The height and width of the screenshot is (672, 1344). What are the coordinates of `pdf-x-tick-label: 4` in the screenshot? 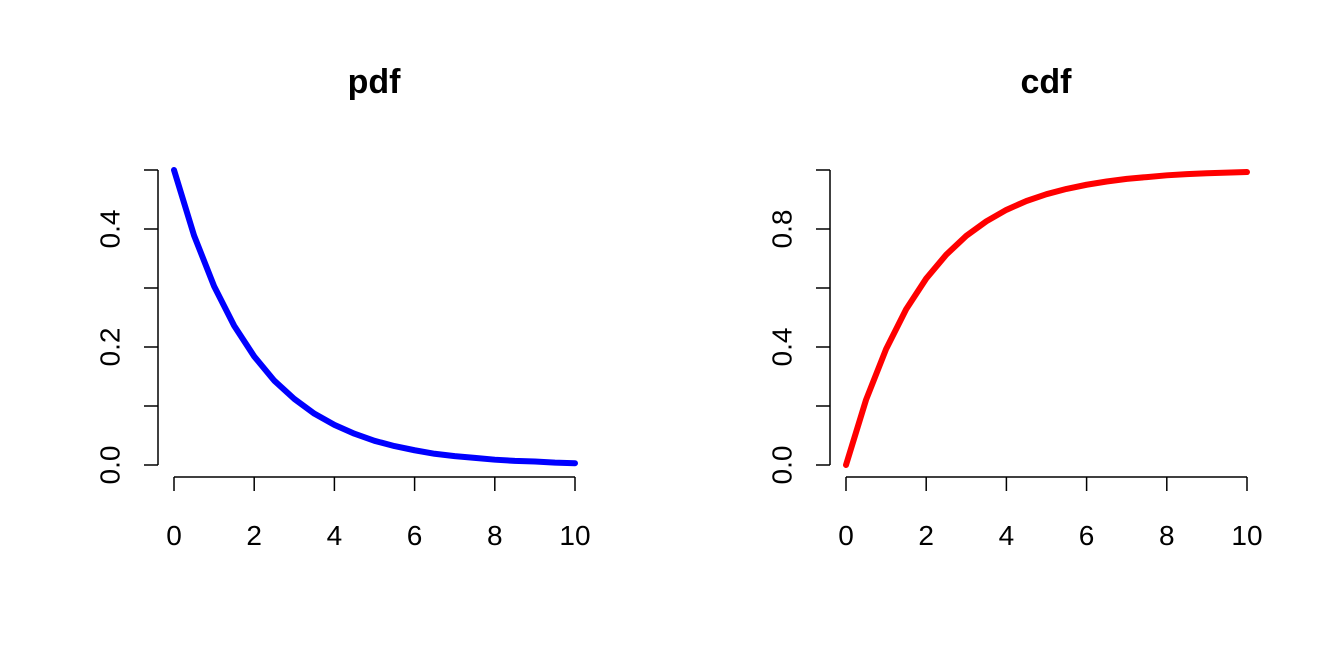 It's located at (335, 535).